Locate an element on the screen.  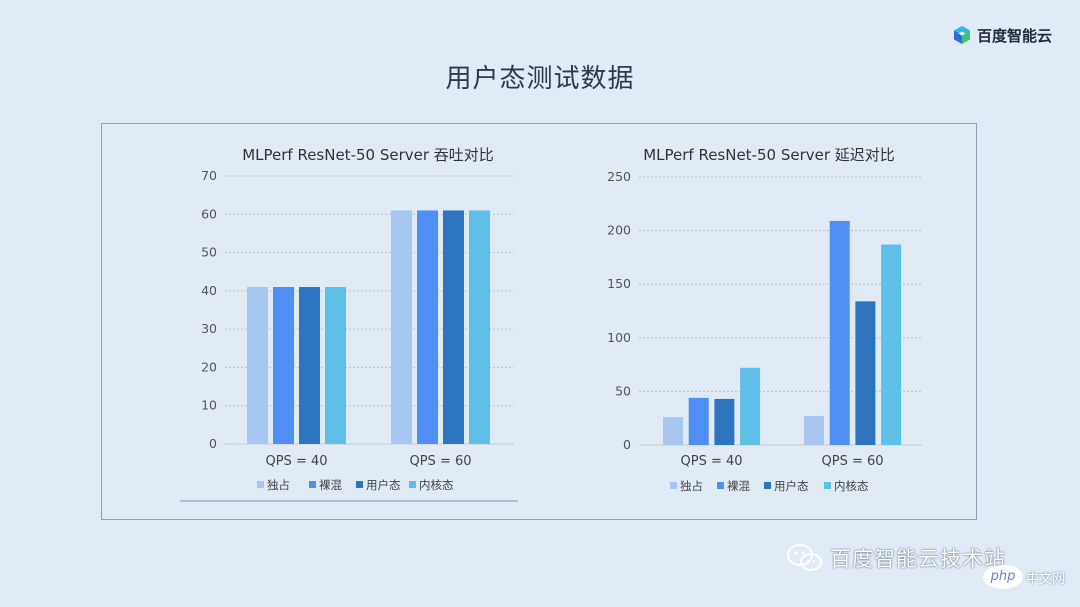
y-tick-label: 100 is located at coordinates (619, 337).